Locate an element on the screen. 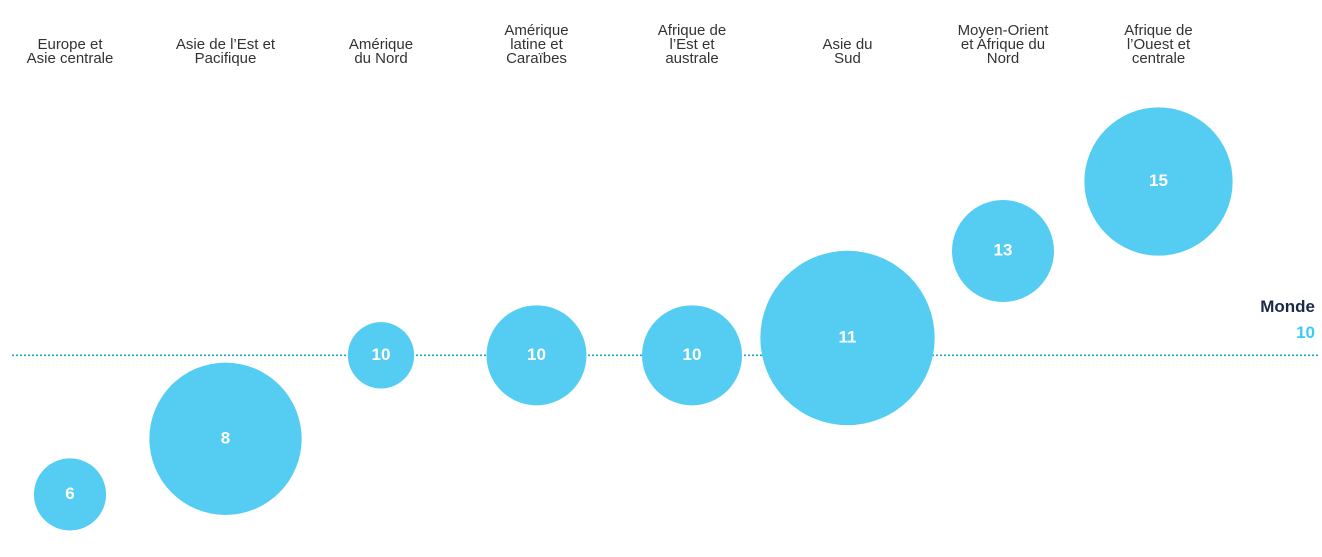  value-label: 13 is located at coordinates (1003, 250).